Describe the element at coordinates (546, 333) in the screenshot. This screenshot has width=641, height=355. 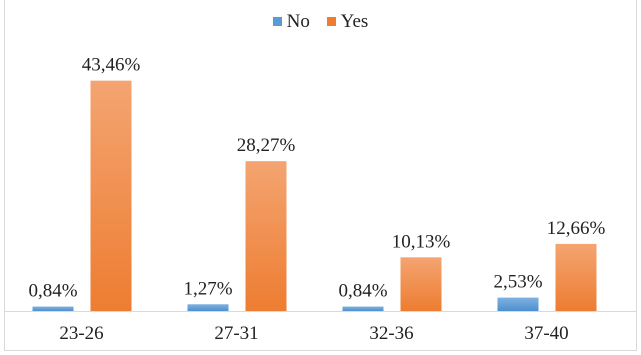
I see `x-tick-label-37-40: 37-40` at that location.